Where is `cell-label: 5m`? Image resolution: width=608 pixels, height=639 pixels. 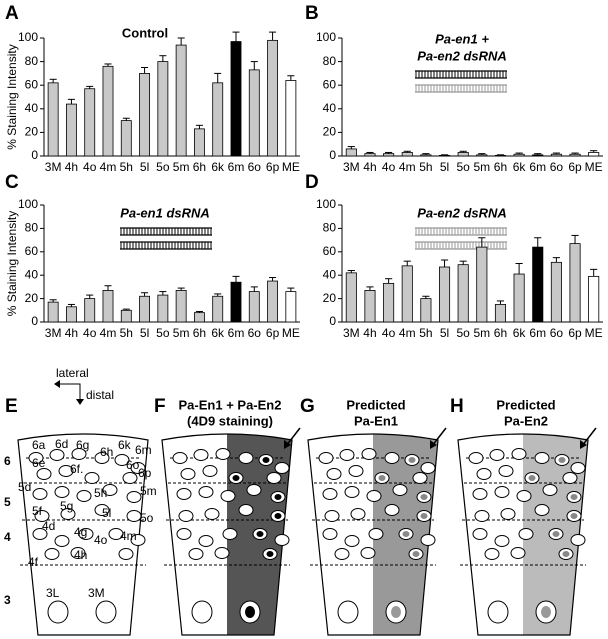
cell-label: 5m is located at coordinates (148, 491).